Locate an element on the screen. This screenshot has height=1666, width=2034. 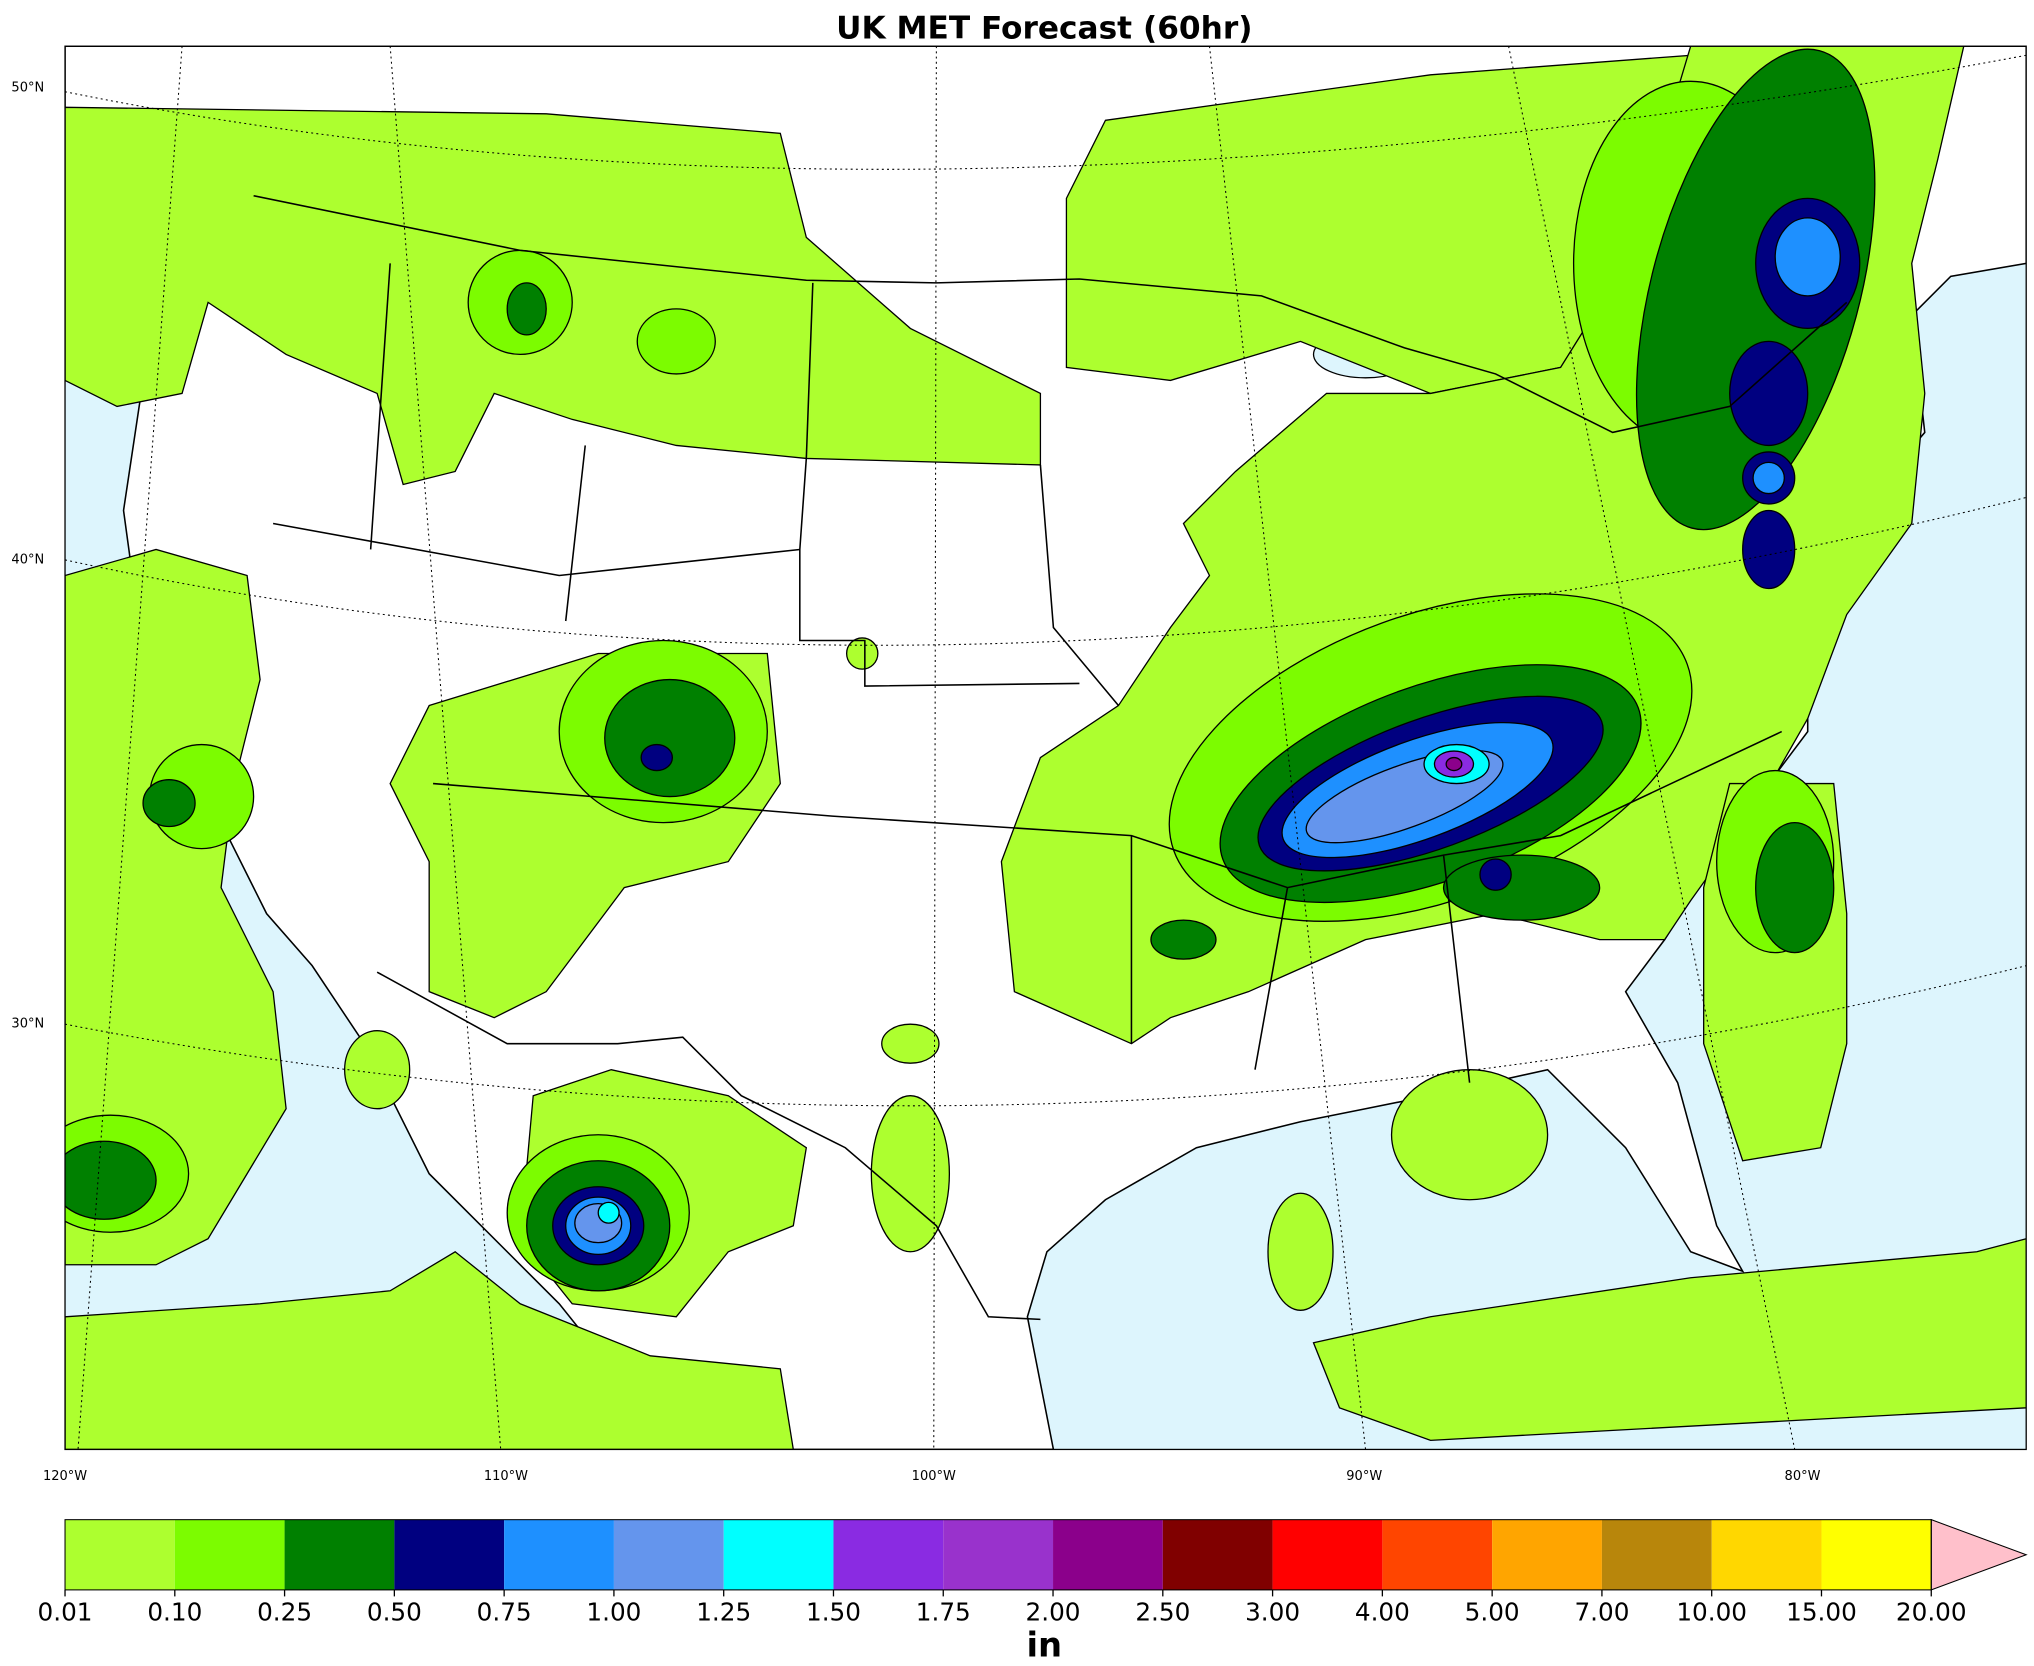
lon-label: 100°W is located at coordinates (934, 1476).